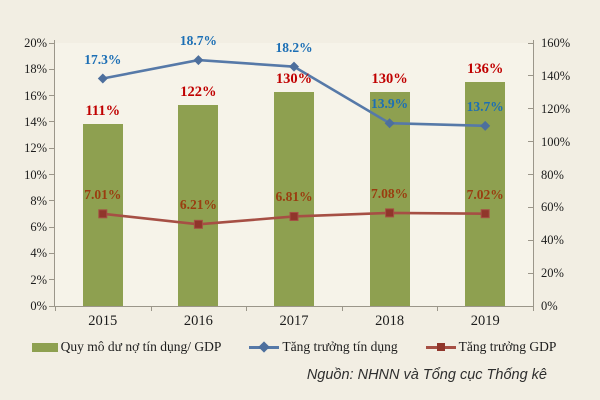 The width and height of the screenshot is (600, 400). I want to click on bar-value-label: 122%, so click(198, 92).